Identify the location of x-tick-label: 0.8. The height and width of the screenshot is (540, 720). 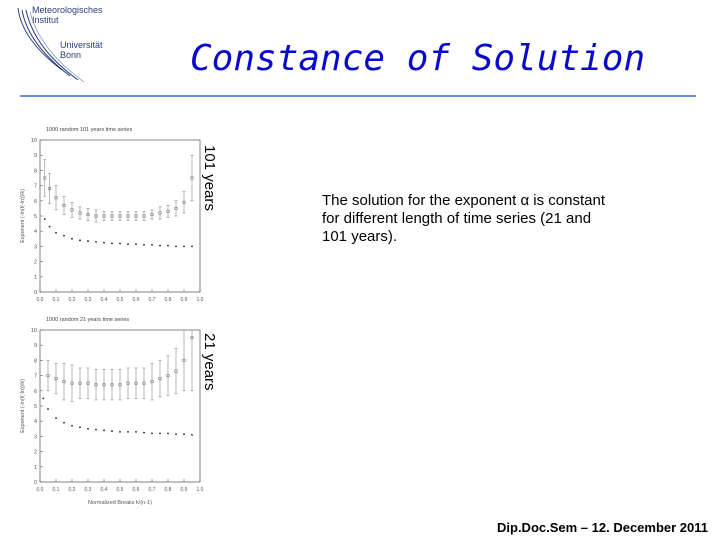
(168, 300).